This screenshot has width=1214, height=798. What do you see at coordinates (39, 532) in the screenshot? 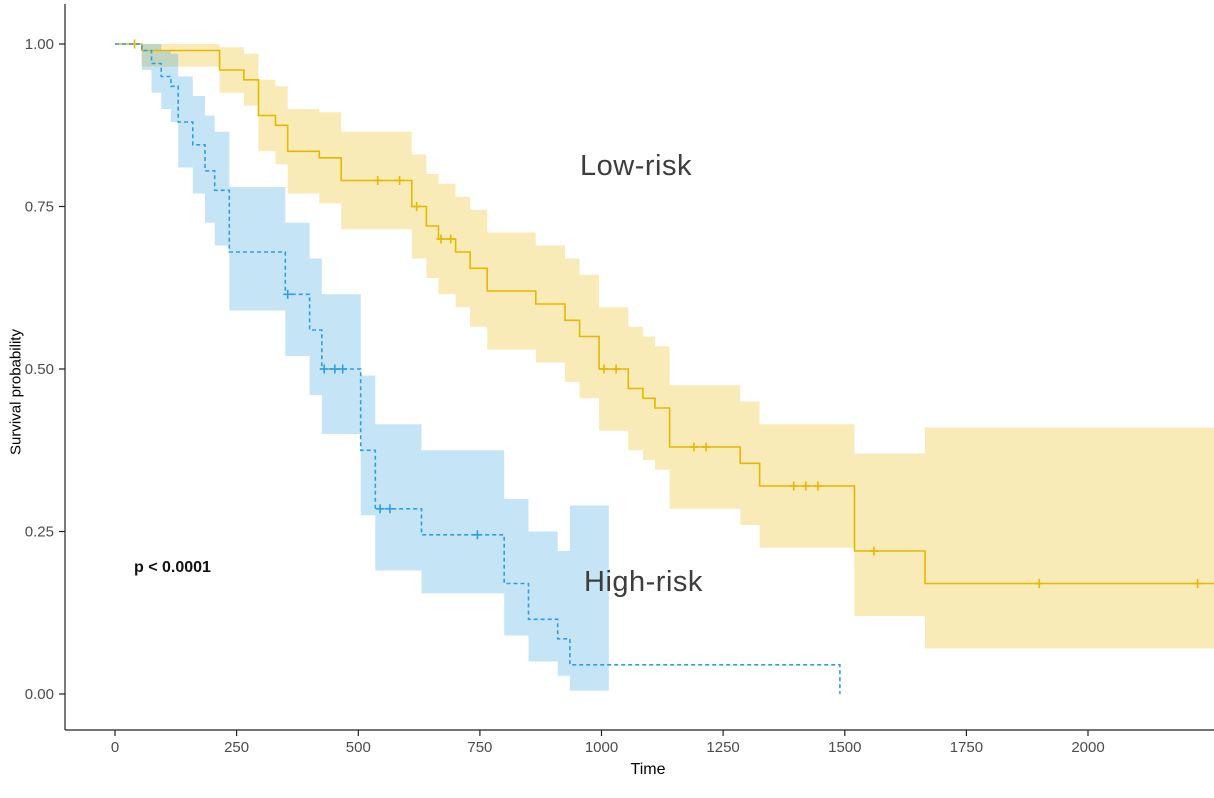
I see `svg-text: 0.25` at bounding box center [39, 532].